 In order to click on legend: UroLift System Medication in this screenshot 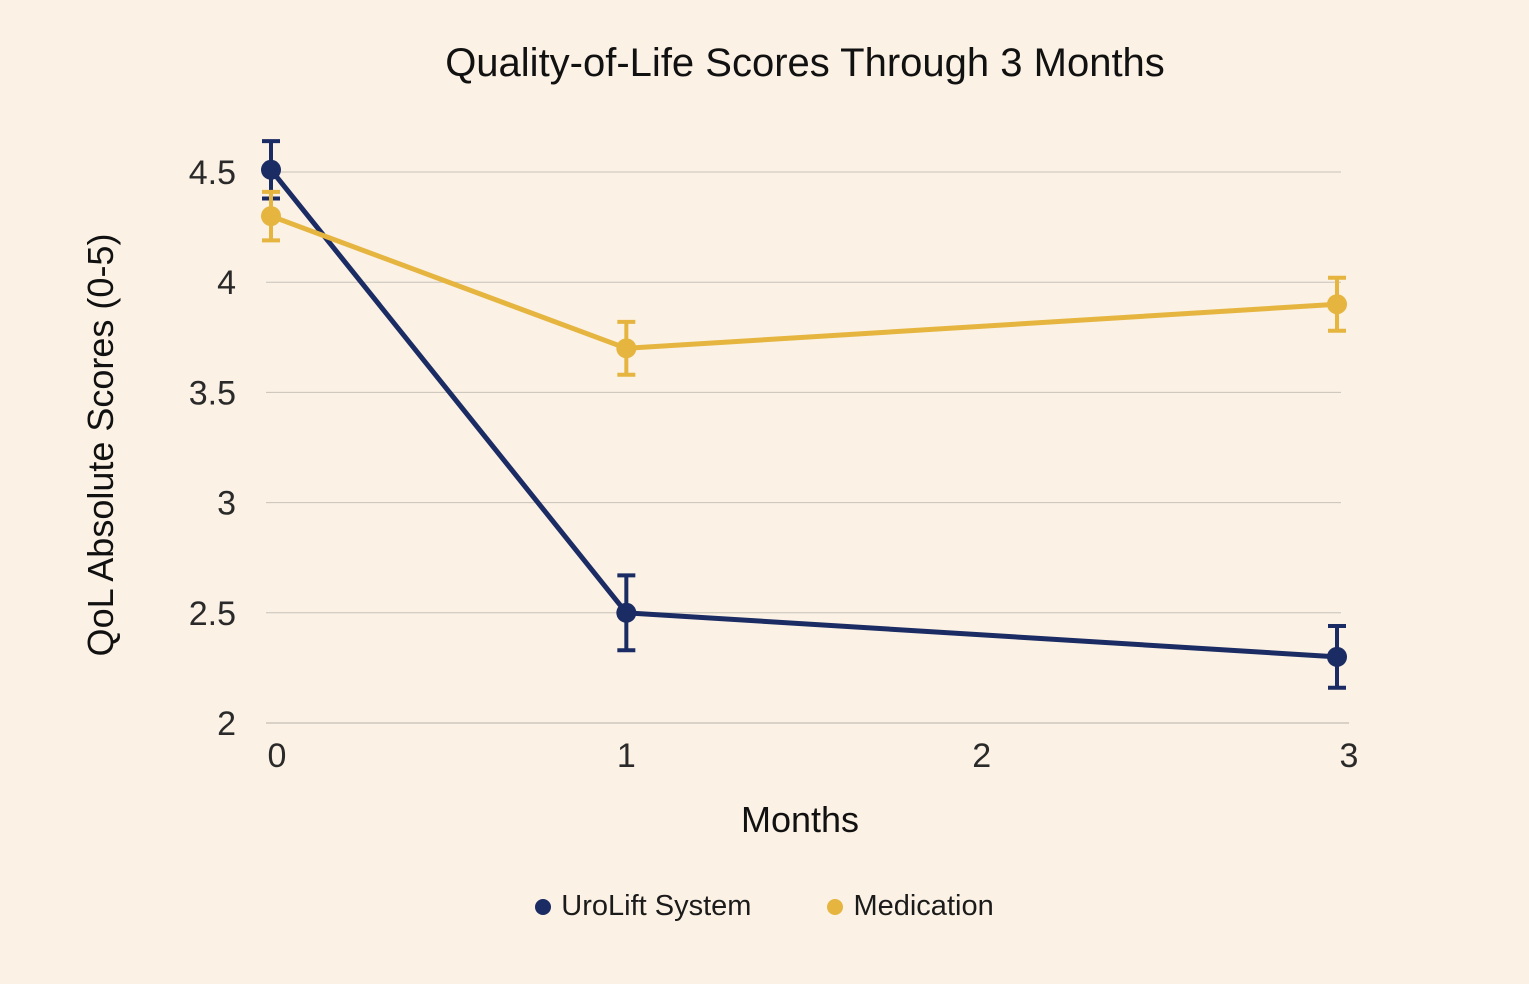, I will do `click(764, 906)`.